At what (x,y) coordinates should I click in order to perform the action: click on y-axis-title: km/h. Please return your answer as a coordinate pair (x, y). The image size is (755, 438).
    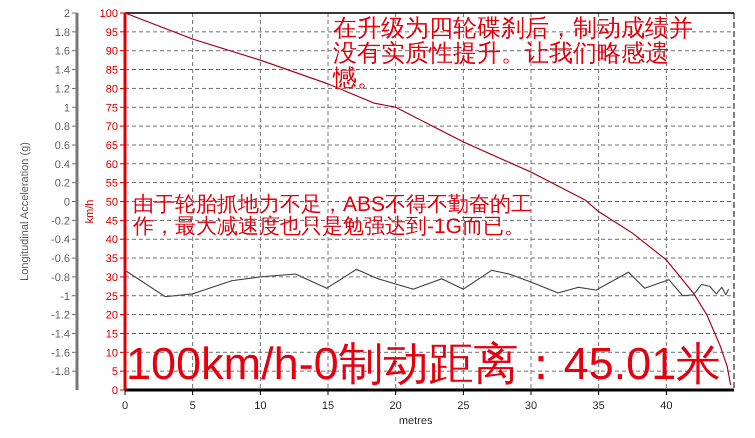
    Looking at the image, I should click on (90, 212).